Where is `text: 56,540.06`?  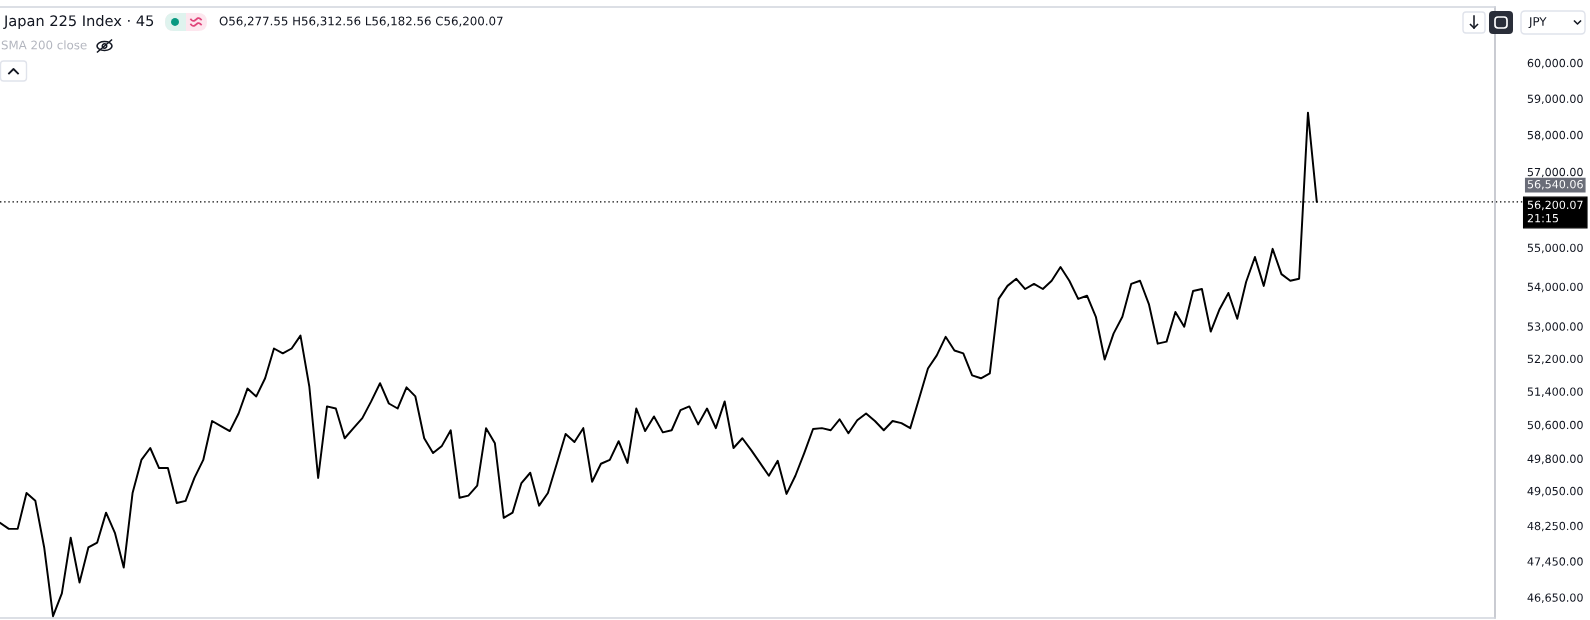
text: 56,540.06 is located at coordinates (1555, 185).